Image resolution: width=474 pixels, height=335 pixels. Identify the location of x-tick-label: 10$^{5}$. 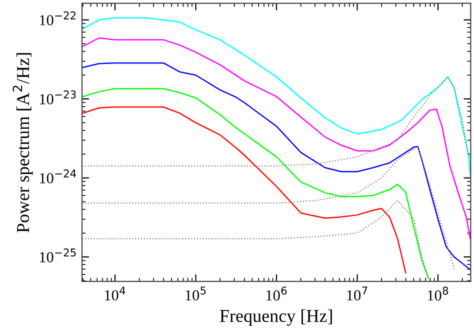
(196, 293).